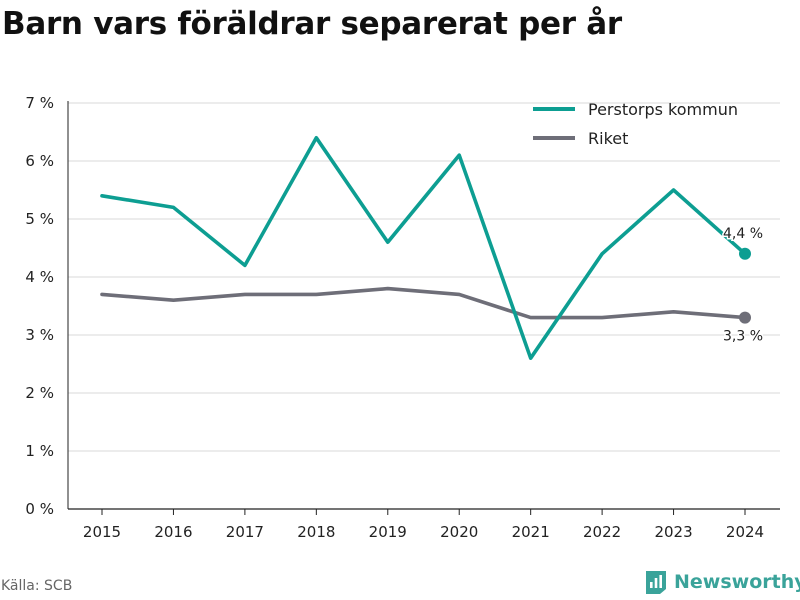 This screenshot has height=600, width=800. What do you see at coordinates (39, 393) in the screenshot?
I see `y-tick-label: 2 %` at bounding box center [39, 393].